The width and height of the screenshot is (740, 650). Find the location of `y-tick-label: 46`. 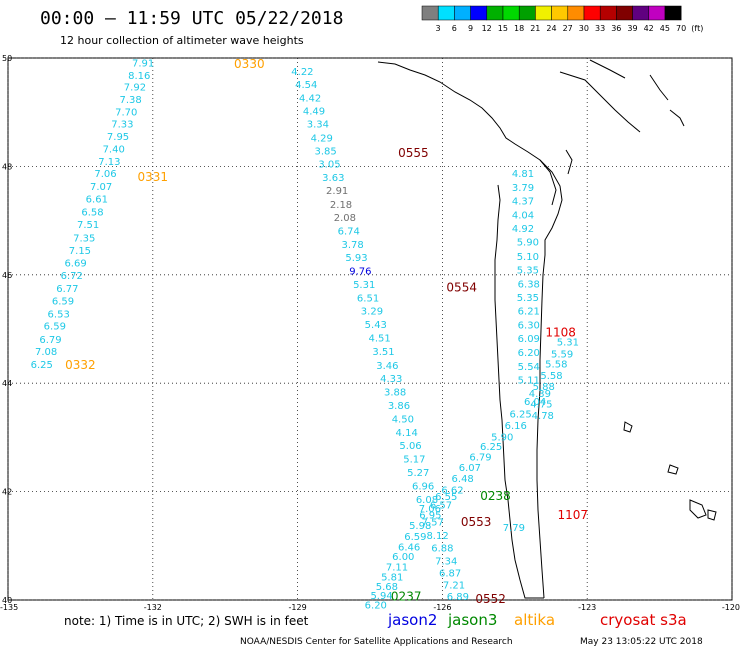

y-tick-label: 46 is located at coordinates (7, 275).